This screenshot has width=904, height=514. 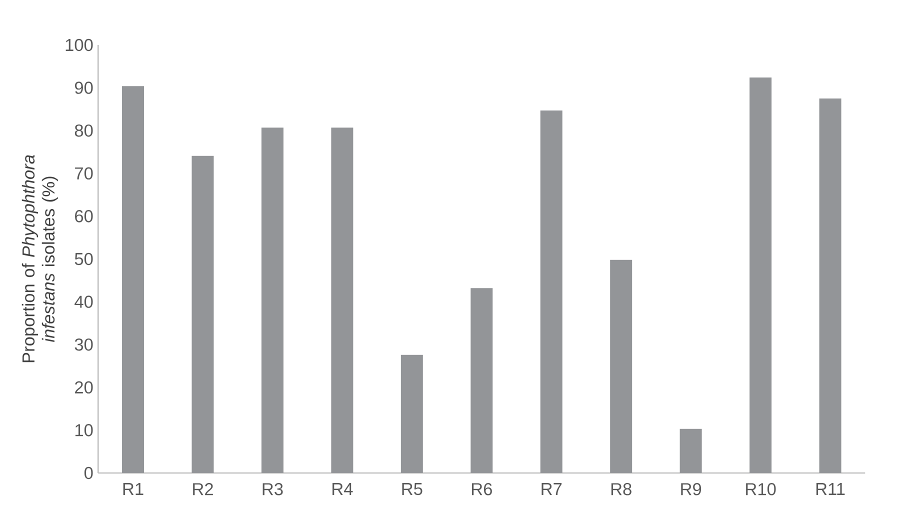 I want to click on y-tick-label: 0, so click(x=88, y=473).